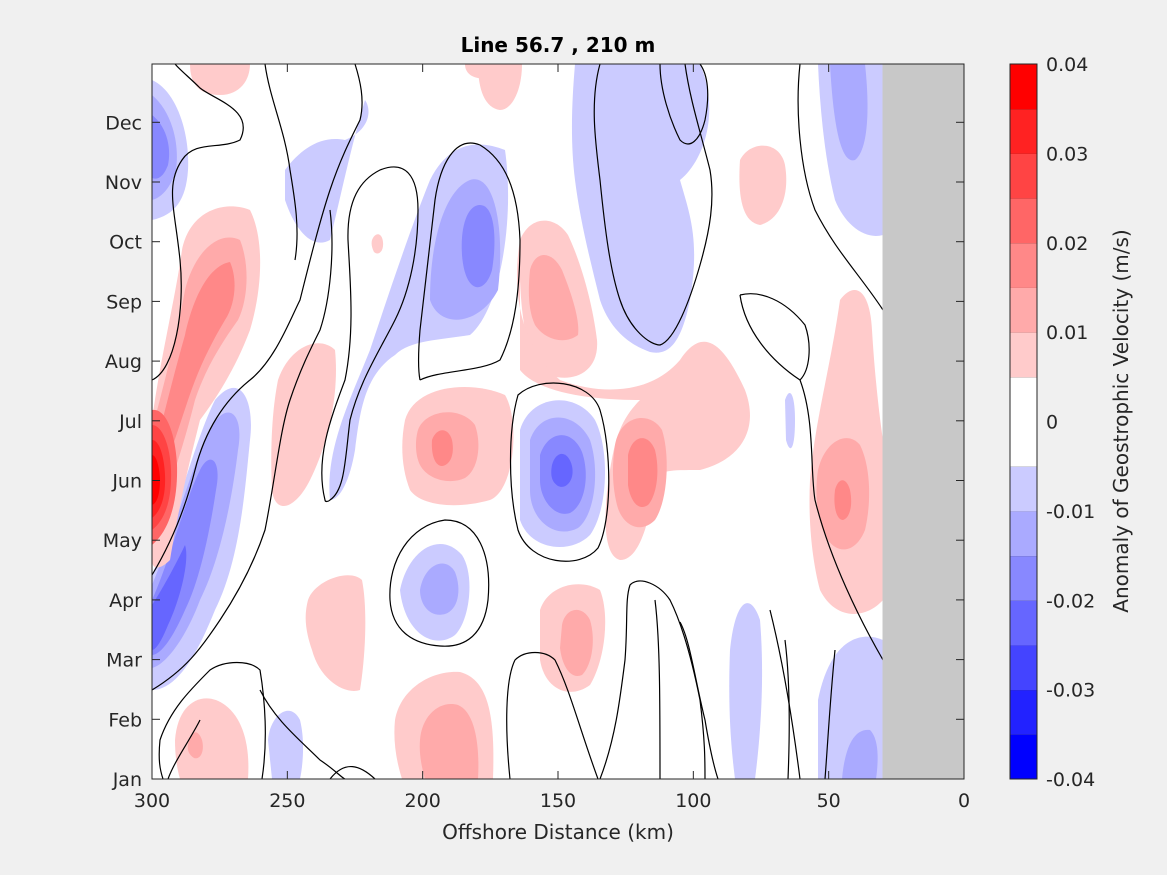 This screenshot has width=1167, height=875. Describe the element at coordinates (1067, 333) in the screenshot. I see `colorbar-tick-label: 0.01` at that location.